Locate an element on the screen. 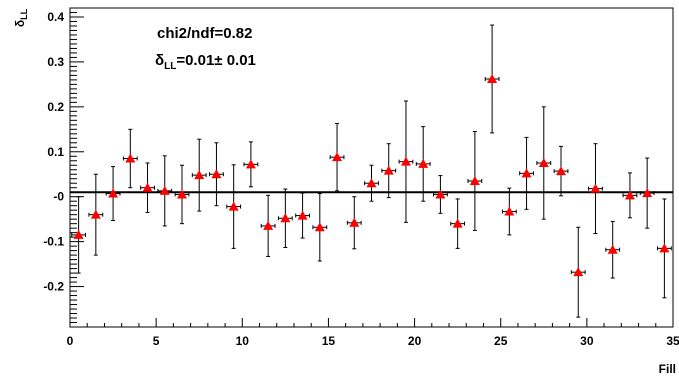  y-tick-label: 0.4 is located at coordinates (55, 17).